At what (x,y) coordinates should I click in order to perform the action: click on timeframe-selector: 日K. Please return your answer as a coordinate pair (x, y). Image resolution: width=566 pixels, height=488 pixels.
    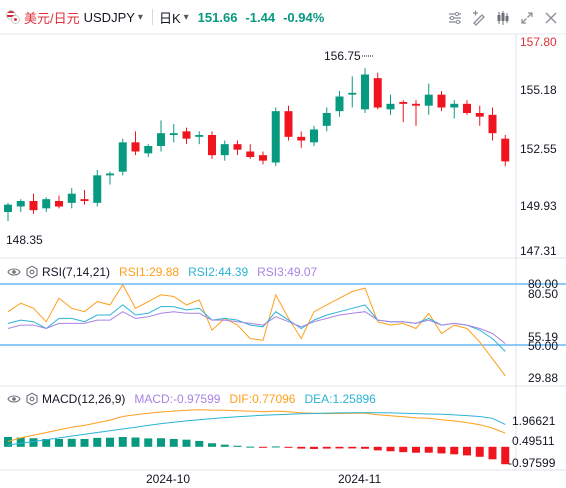
    Looking at the image, I should click on (169, 18).